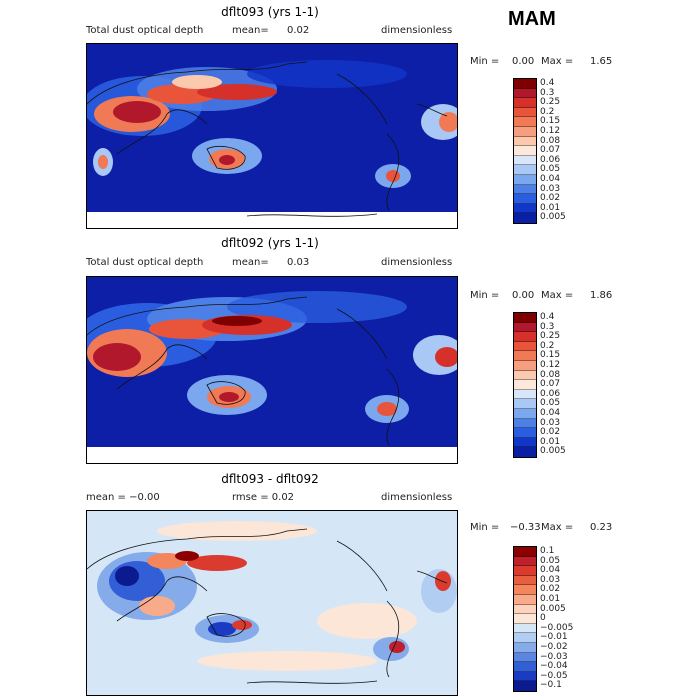  I want to click on colorbar-tick-label: 0.1, so click(547, 551).